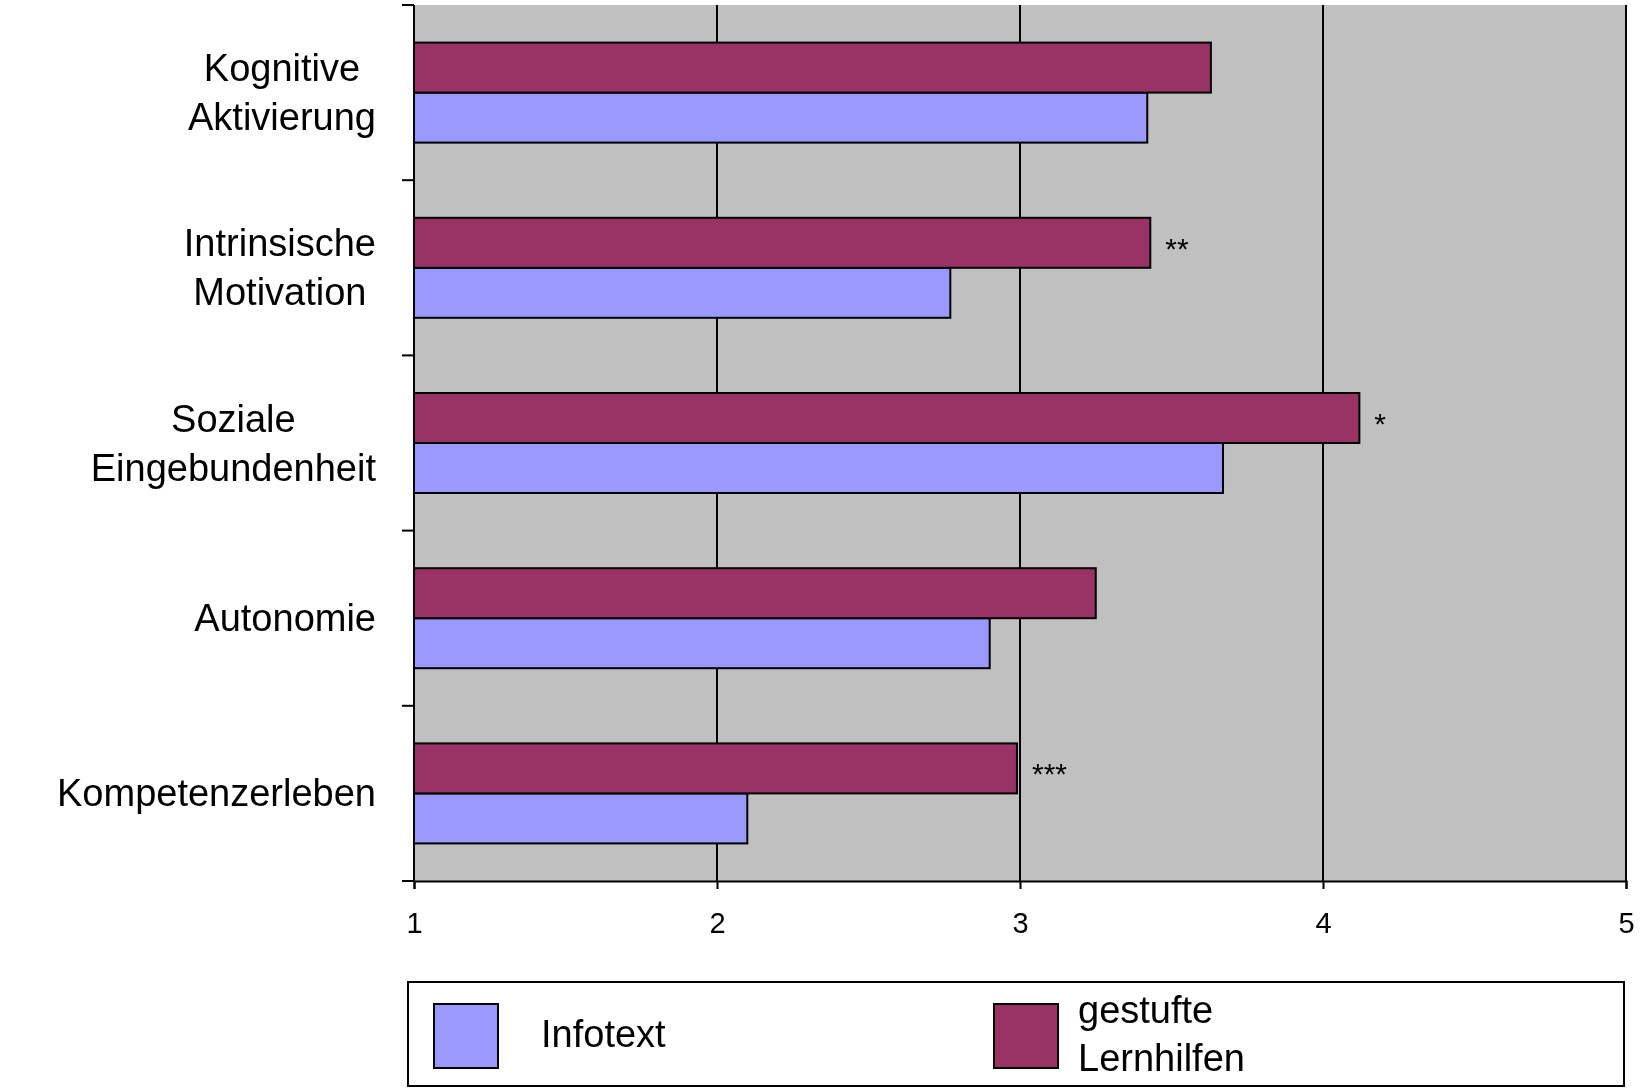  What do you see at coordinates (1161, 1034) in the screenshot?
I see `legend-label: gestufte Lernhilfen` at bounding box center [1161, 1034].